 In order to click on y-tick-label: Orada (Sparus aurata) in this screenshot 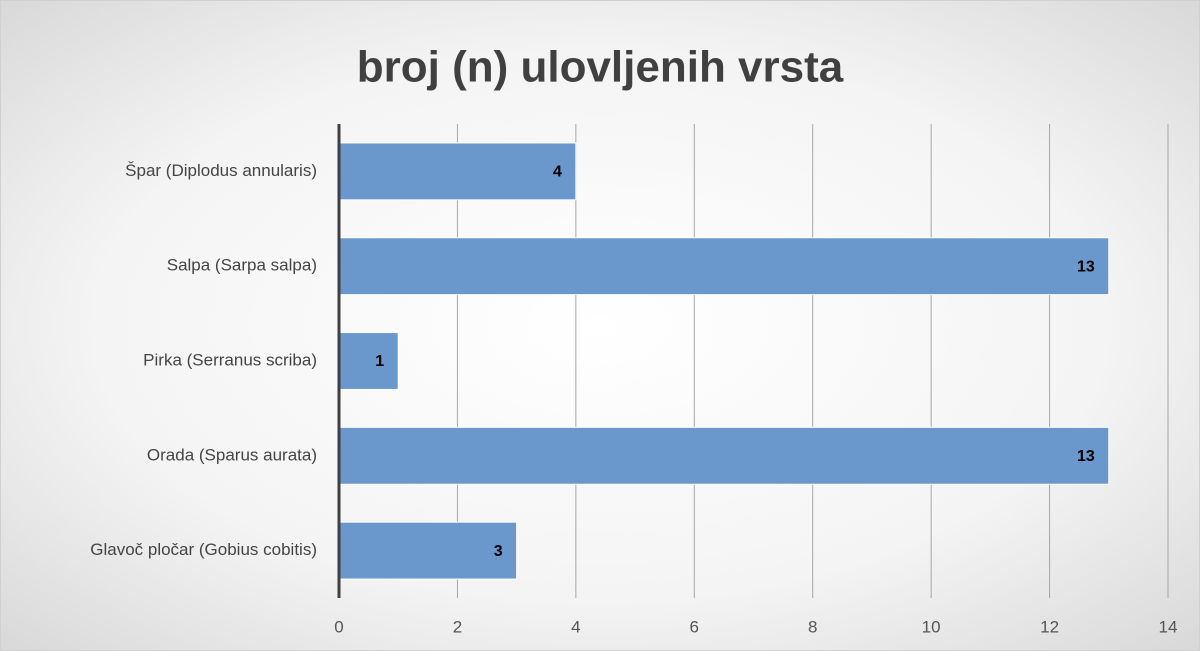, I will do `click(232, 454)`.